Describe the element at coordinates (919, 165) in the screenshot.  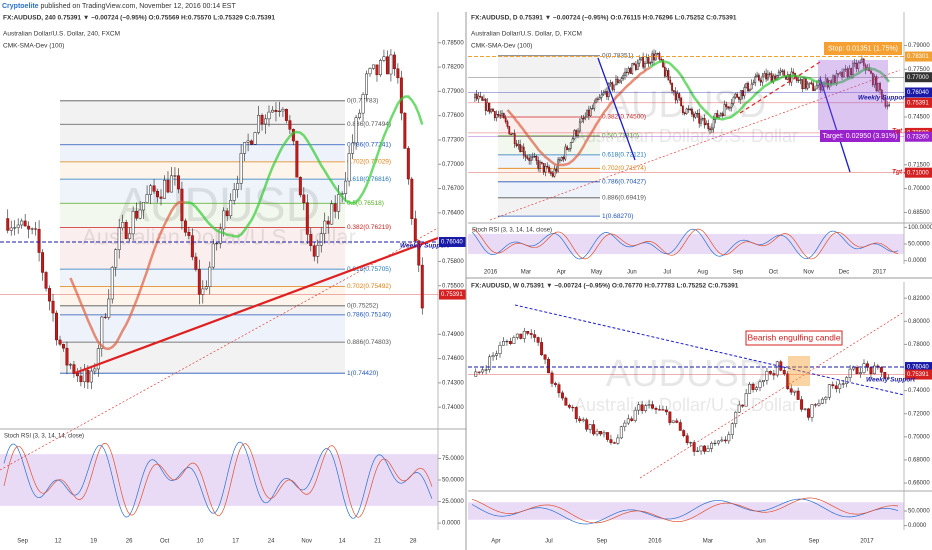
I see `y-tick-label: 0.71500` at that location.